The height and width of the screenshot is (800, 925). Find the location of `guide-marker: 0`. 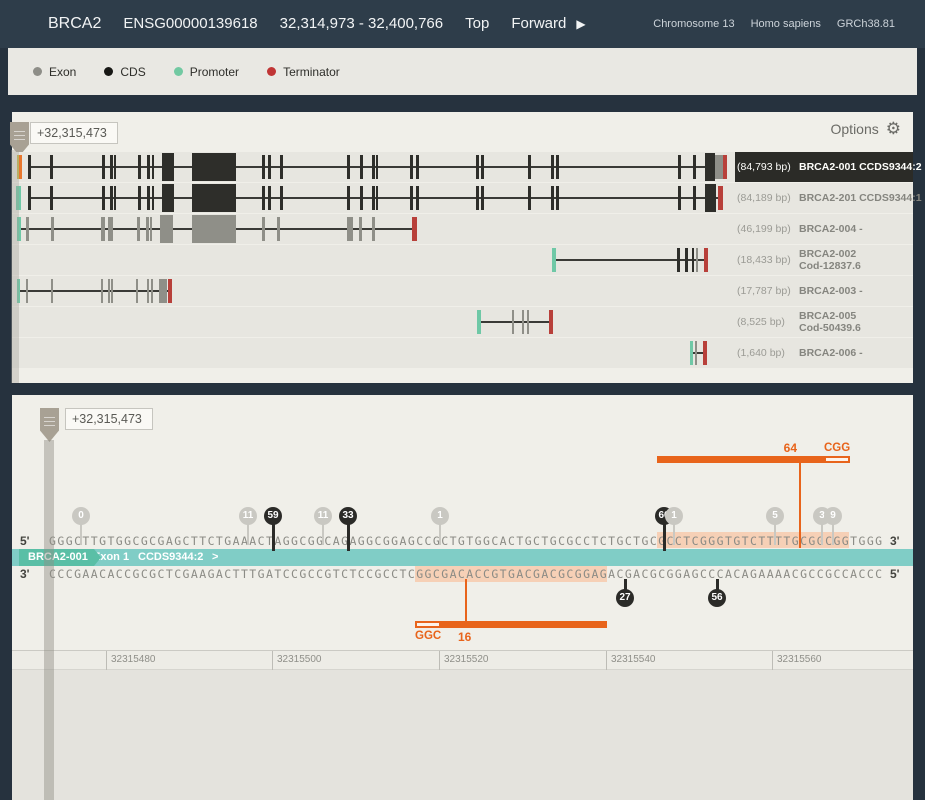

guide-marker: 0 is located at coordinates (81, 516).